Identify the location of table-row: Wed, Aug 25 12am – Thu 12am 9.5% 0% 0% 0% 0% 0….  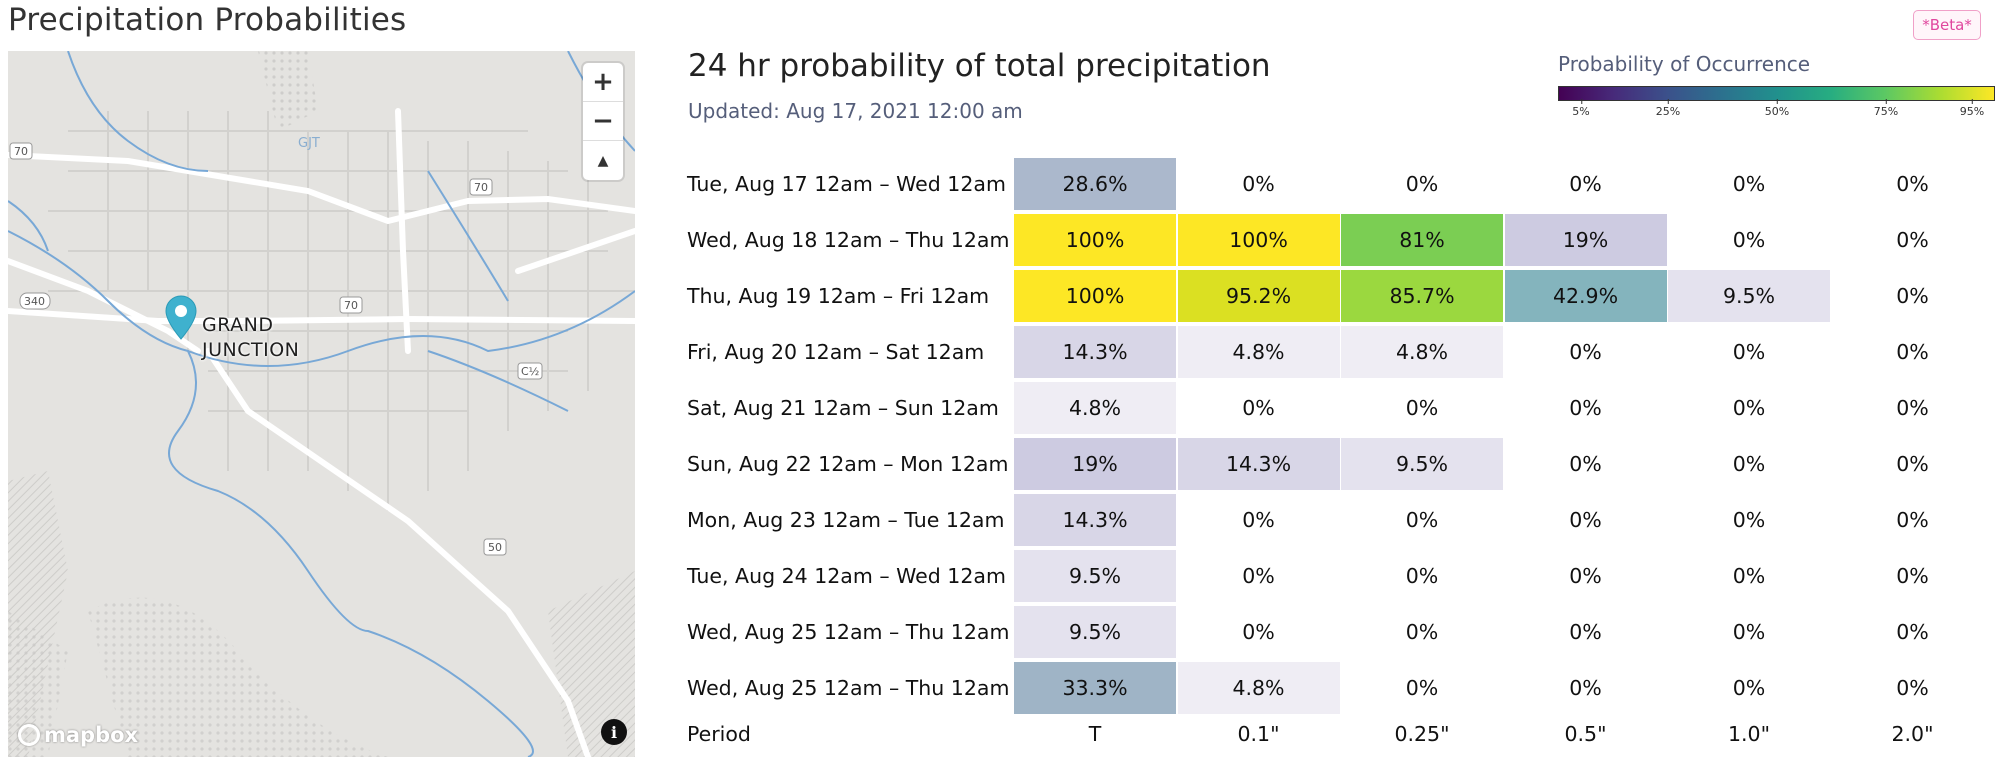
(1340, 634).